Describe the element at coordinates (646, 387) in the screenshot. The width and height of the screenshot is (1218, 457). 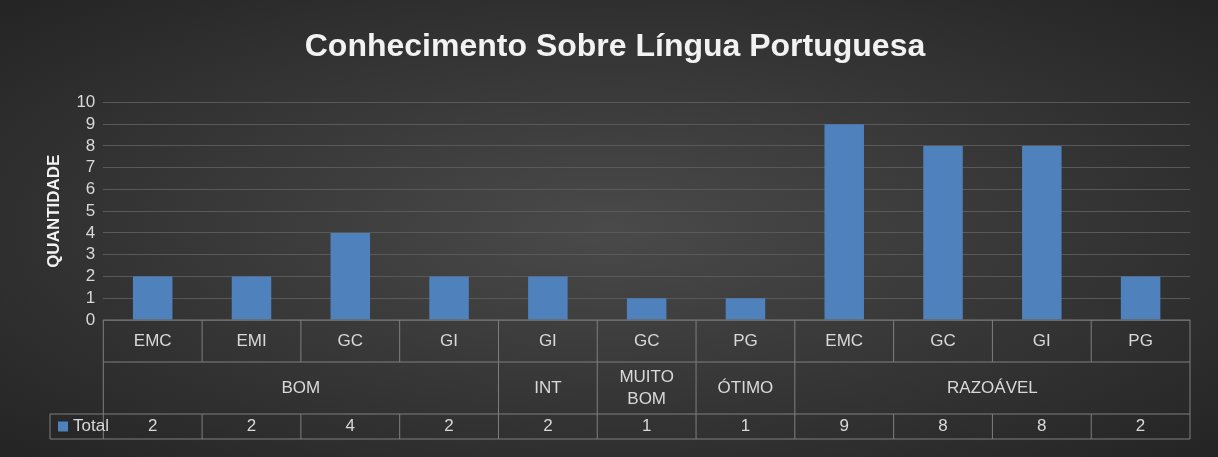
I see `text: MUITO BOM` at that location.